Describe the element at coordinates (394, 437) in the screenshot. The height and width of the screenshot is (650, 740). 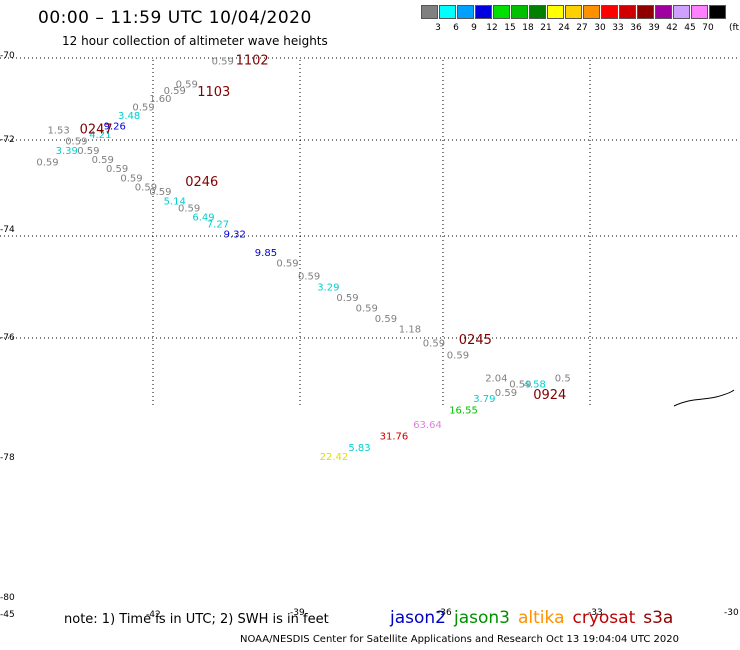
I see `wave-height-point: 31.76` at that location.